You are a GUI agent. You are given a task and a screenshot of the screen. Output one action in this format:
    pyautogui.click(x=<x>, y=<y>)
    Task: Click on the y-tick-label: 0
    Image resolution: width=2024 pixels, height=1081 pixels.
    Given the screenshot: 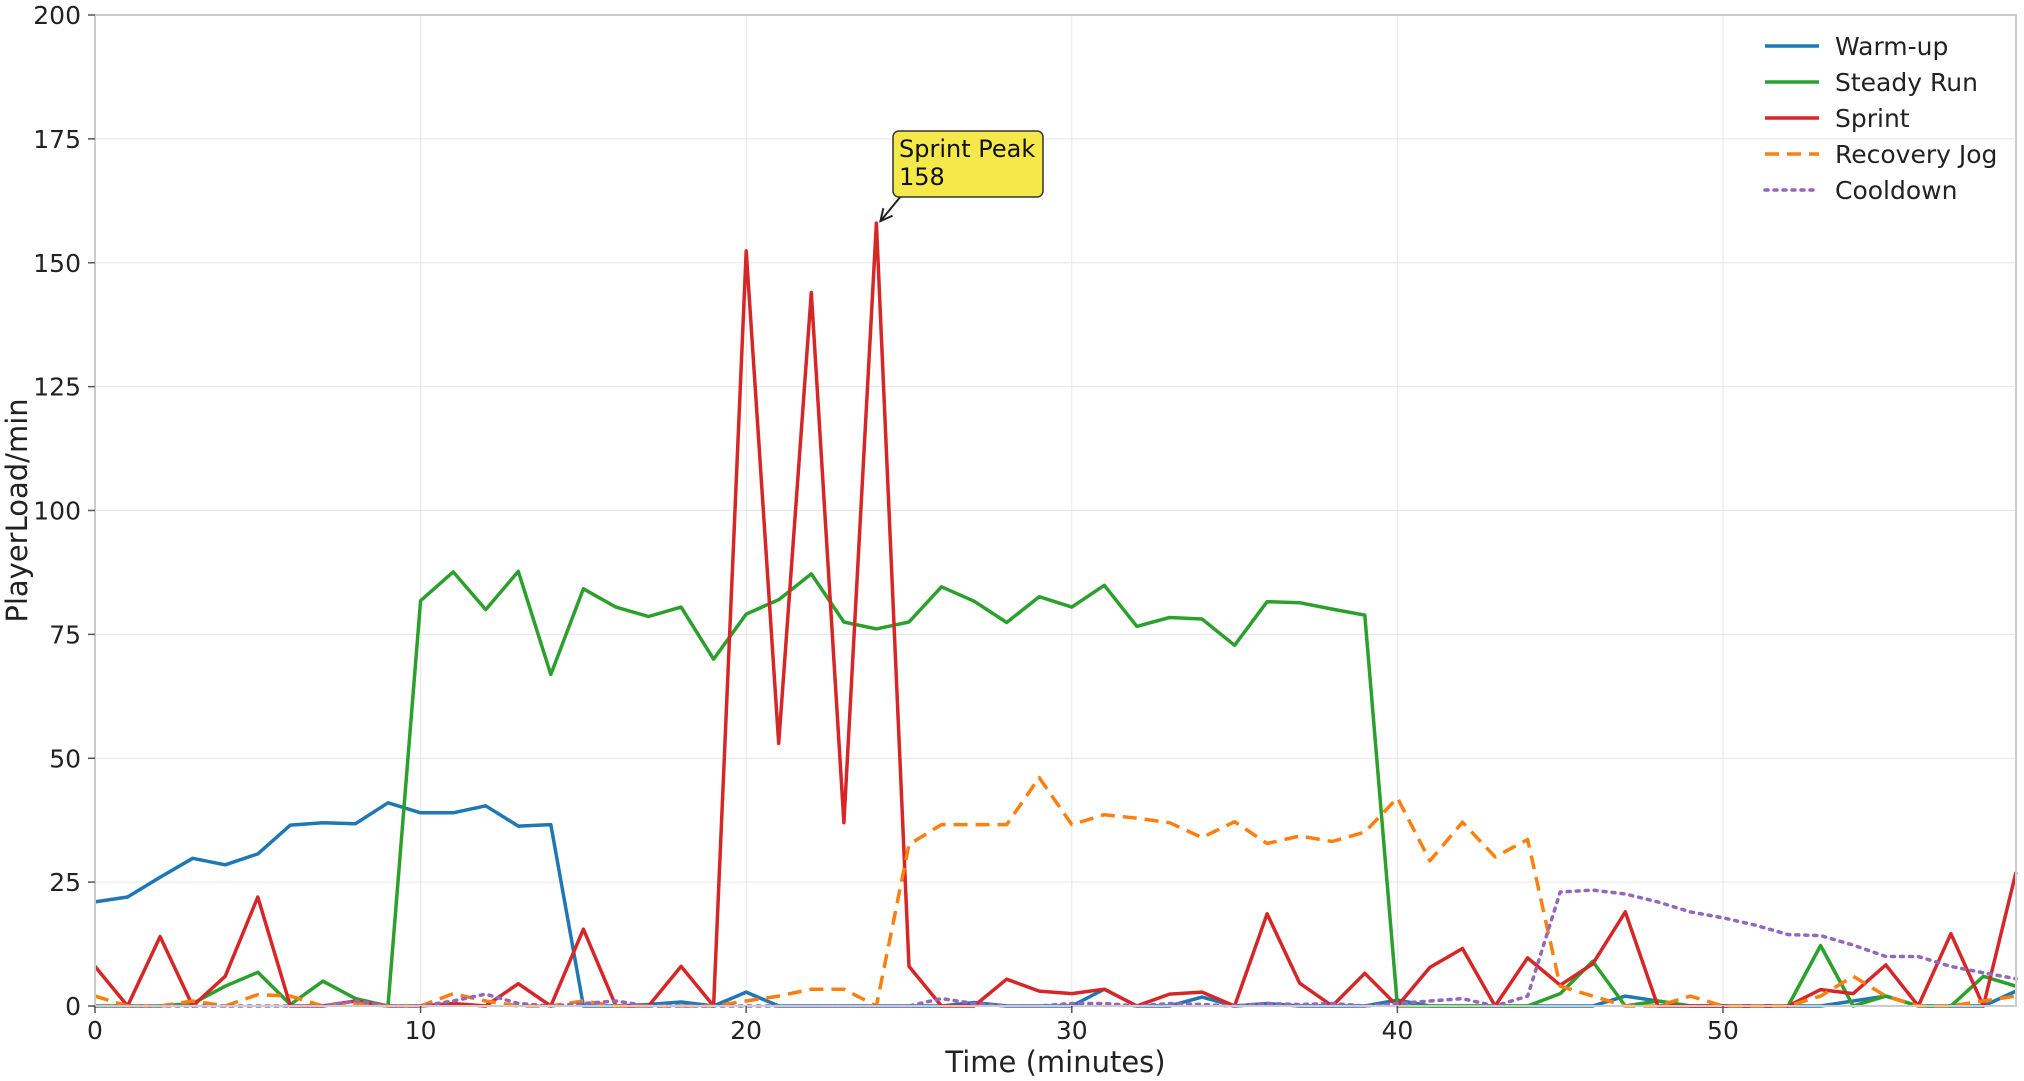 What is the action you would take?
    pyautogui.click(x=73, y=1006)
    